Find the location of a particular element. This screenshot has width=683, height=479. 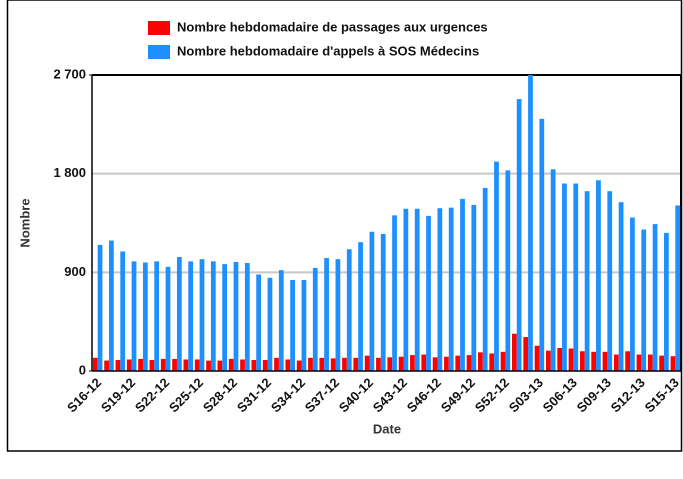

y-tick-label: 0 is located at coordinates (82, 369).